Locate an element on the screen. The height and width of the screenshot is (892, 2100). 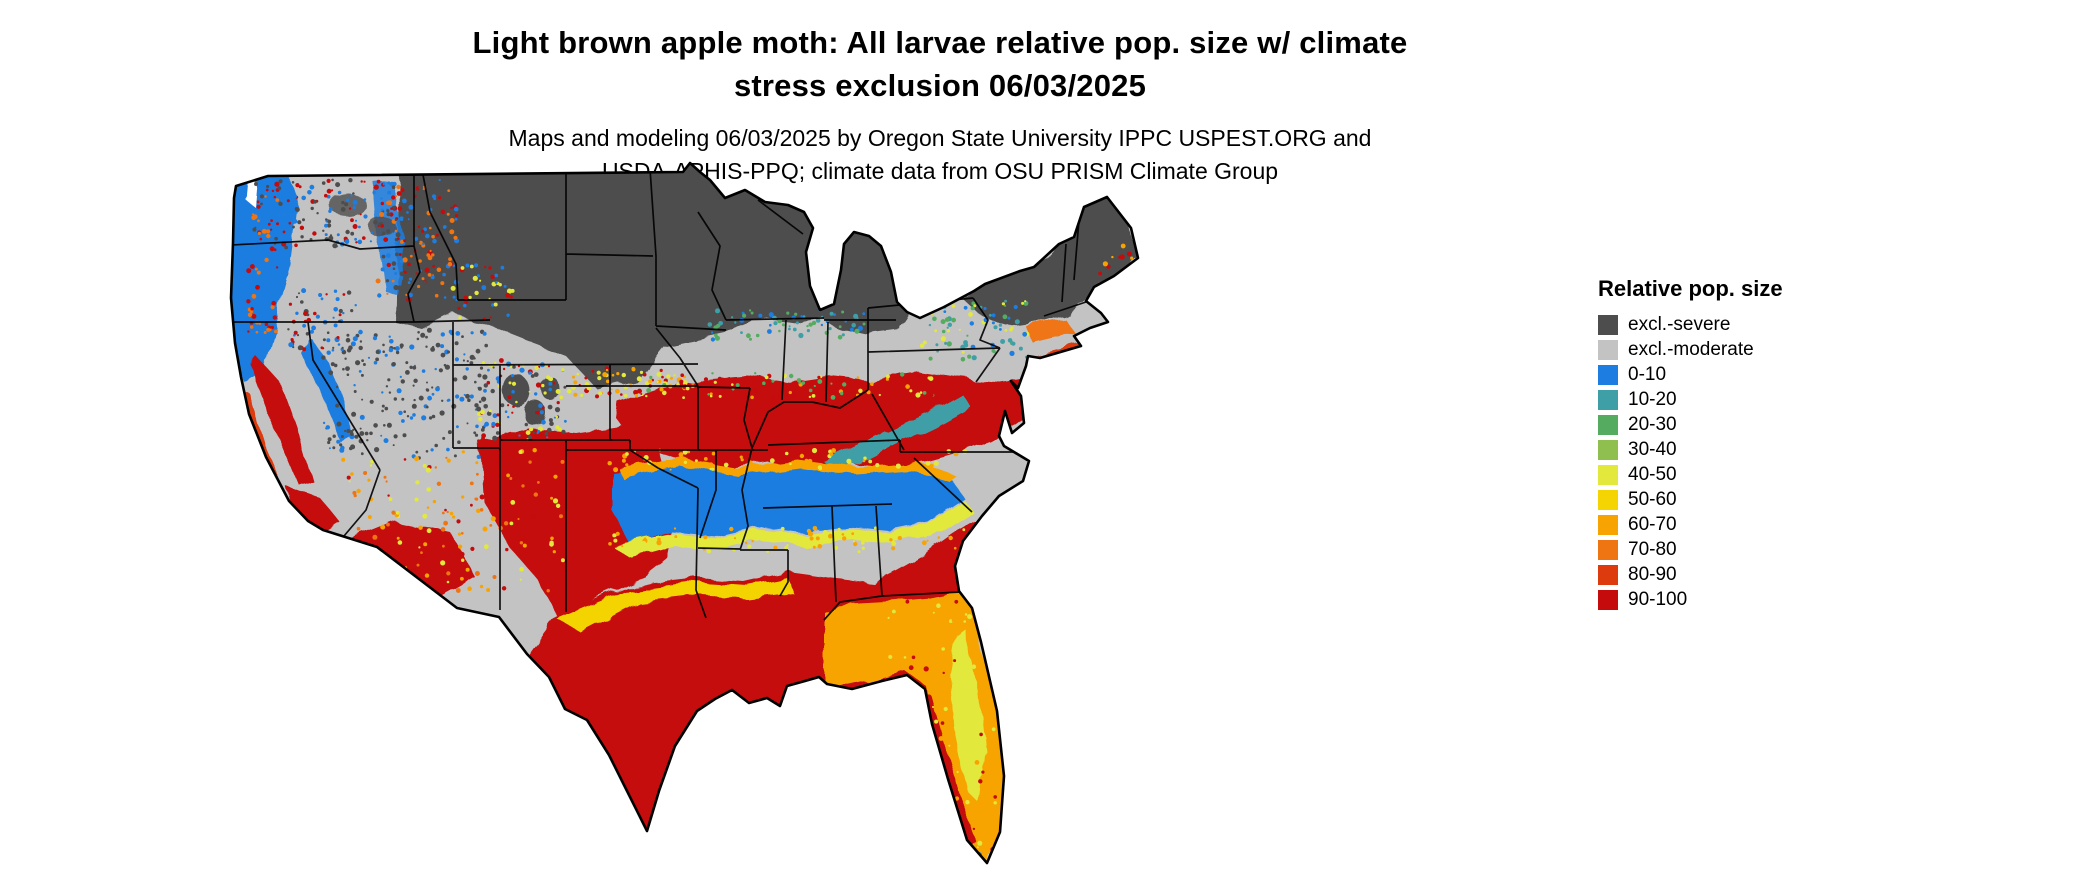
legend-label: 40-50 is located at coordinates (1652, 474).